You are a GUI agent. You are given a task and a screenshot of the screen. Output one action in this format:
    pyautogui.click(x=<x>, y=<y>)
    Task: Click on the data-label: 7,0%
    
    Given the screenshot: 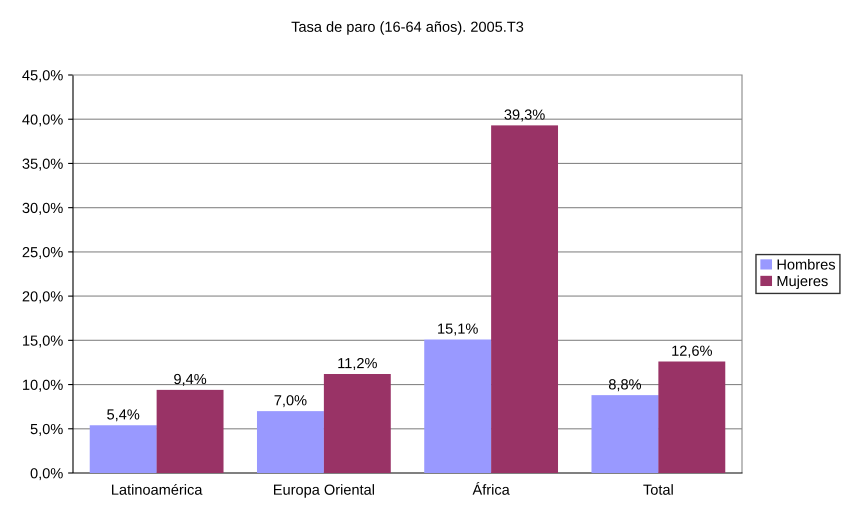 What is the action you would take?
    pyautogui.click(x=290, y=401)
    